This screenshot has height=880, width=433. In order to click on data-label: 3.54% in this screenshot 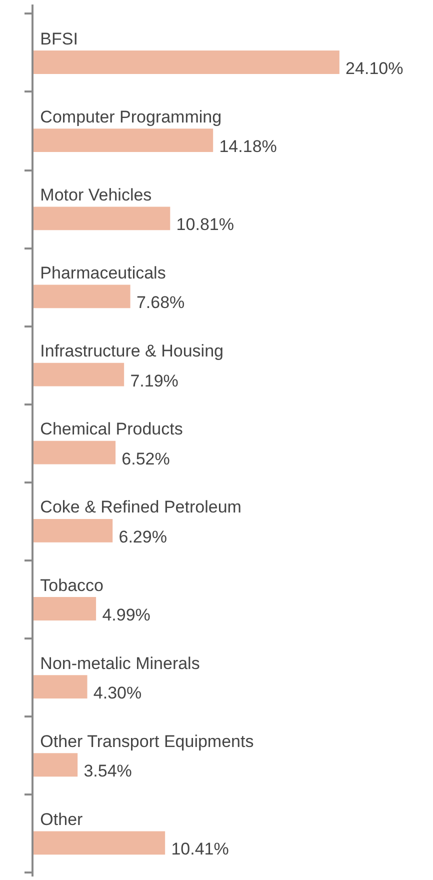, I will do `click(108, 771)`.